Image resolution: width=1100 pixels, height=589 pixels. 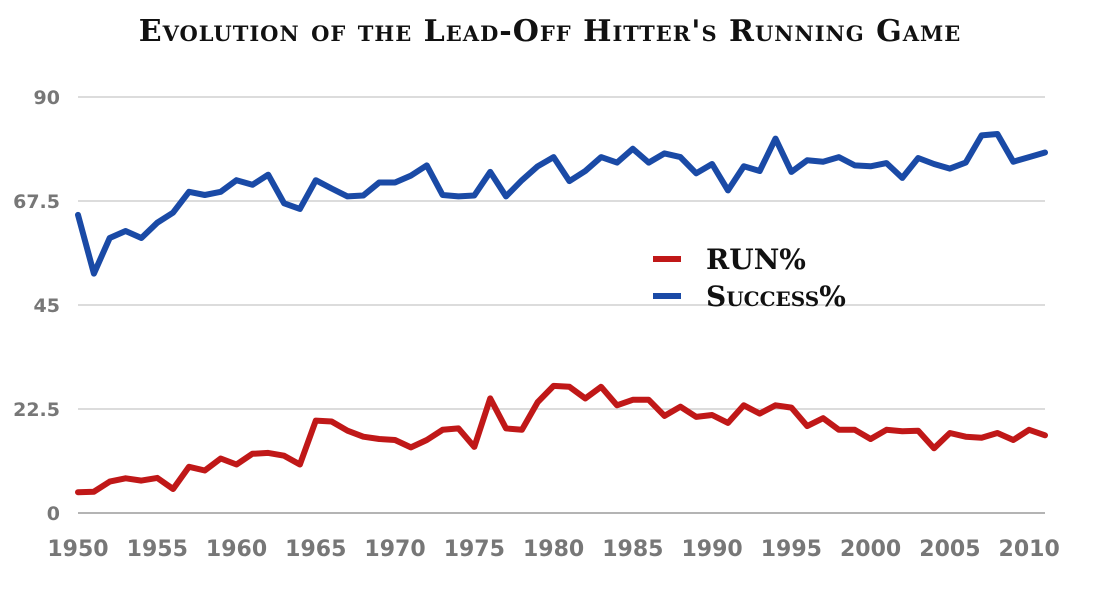 What do you see at coordinates (749, 278) in the screenshot?
I see `legend: RUN% Success%` at bounding box center [749, 278].